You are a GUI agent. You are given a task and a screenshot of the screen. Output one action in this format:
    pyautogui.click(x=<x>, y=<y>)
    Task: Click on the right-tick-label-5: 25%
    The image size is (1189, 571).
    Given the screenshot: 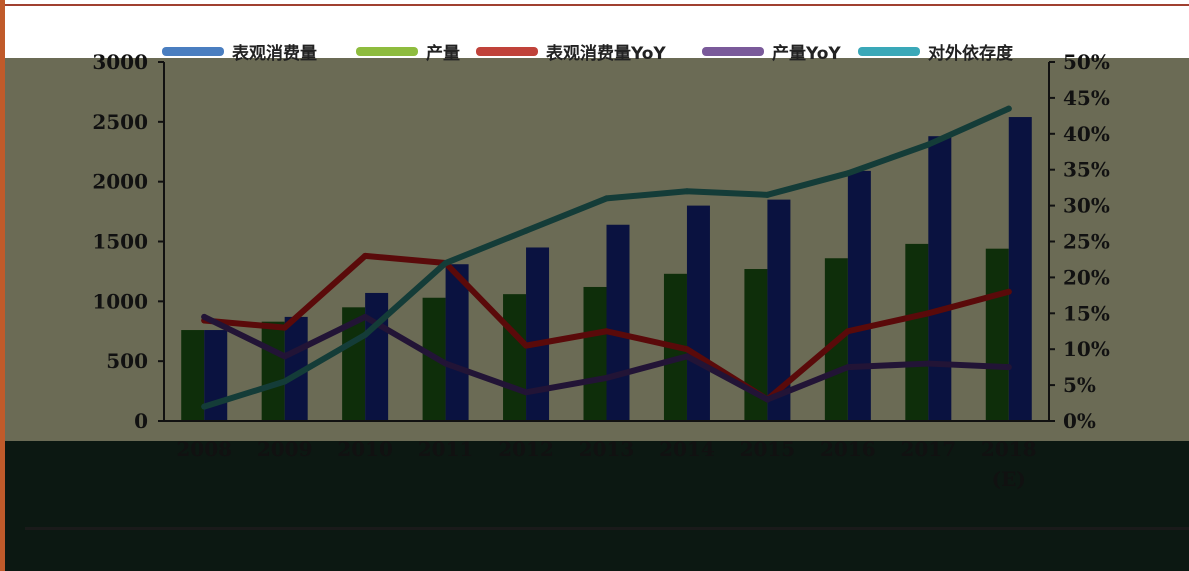 What is the action you would take?
    pyautogui.click(x=1086, y=242)
    